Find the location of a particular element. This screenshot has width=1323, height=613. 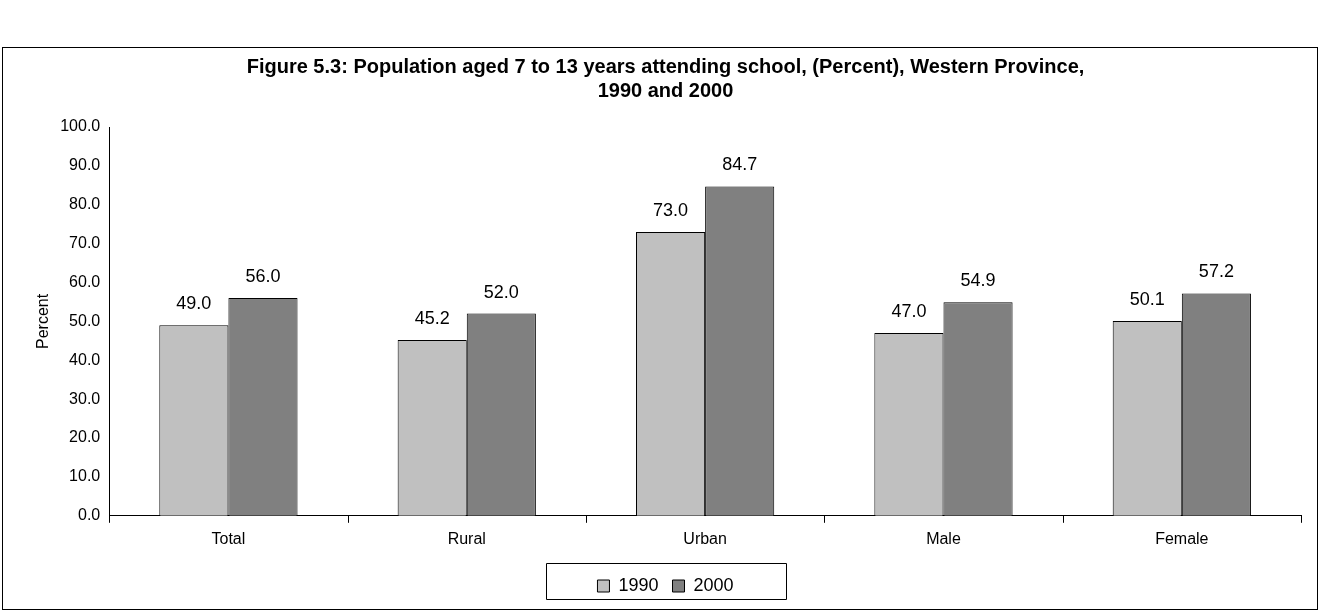

data-label: 84.7 is located at coordinates (740, 164).